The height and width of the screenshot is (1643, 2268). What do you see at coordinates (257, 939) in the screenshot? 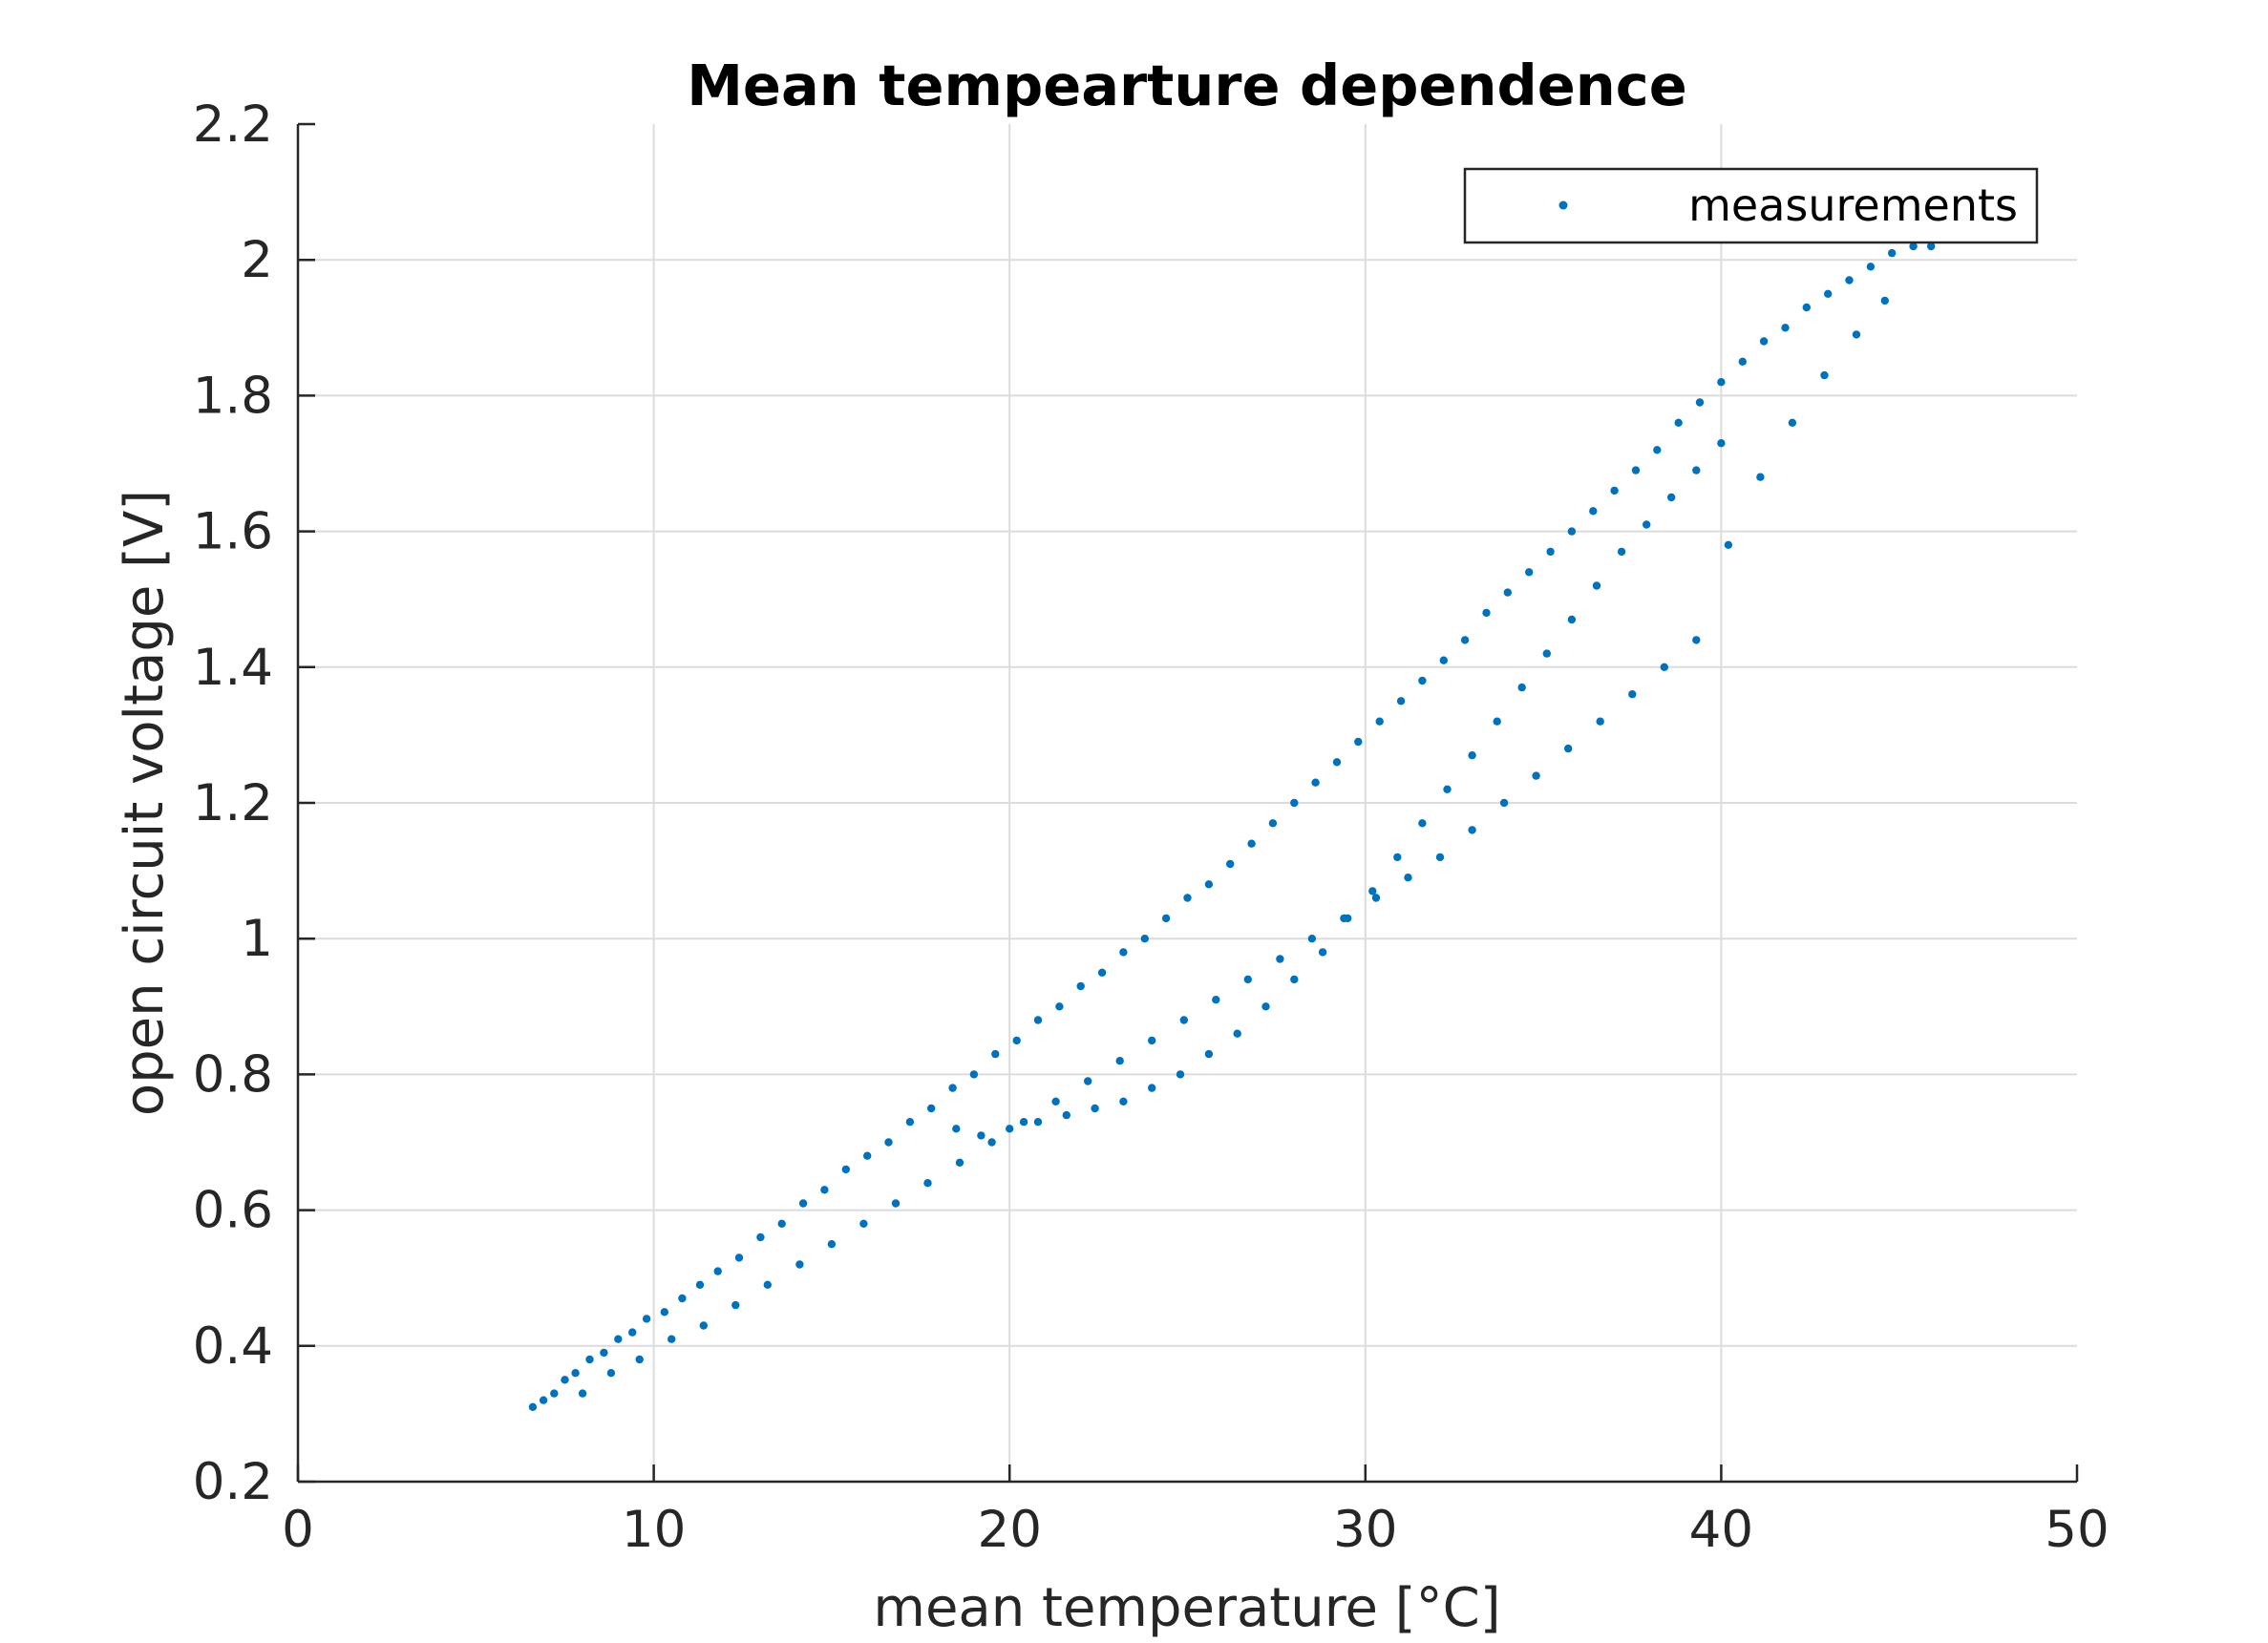
I see `y-tick-label: 1` at bounding box center [257, 939].